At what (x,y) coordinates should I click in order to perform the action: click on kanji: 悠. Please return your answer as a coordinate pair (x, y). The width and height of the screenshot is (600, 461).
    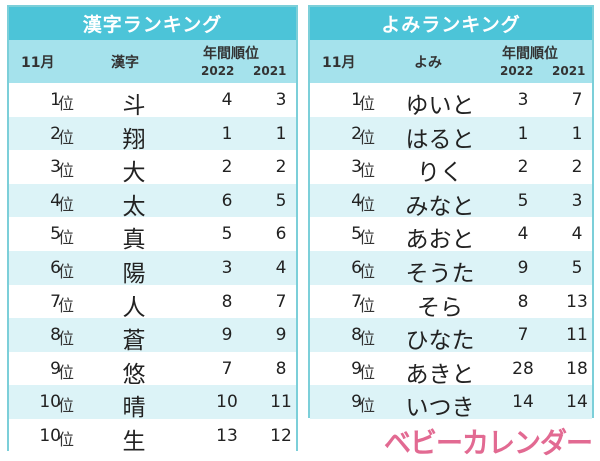
    Looking at the image, I should click on (134, 374).